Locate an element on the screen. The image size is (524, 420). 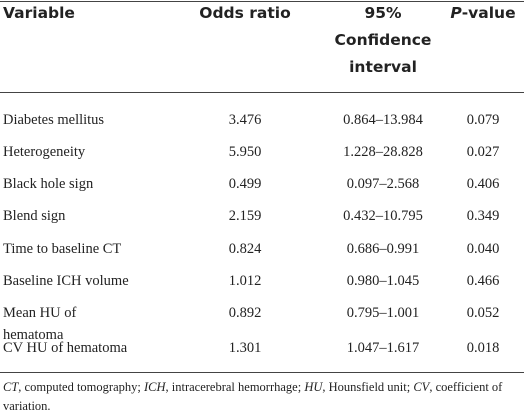
column-header: P-value is located at coordinates (478, 13).